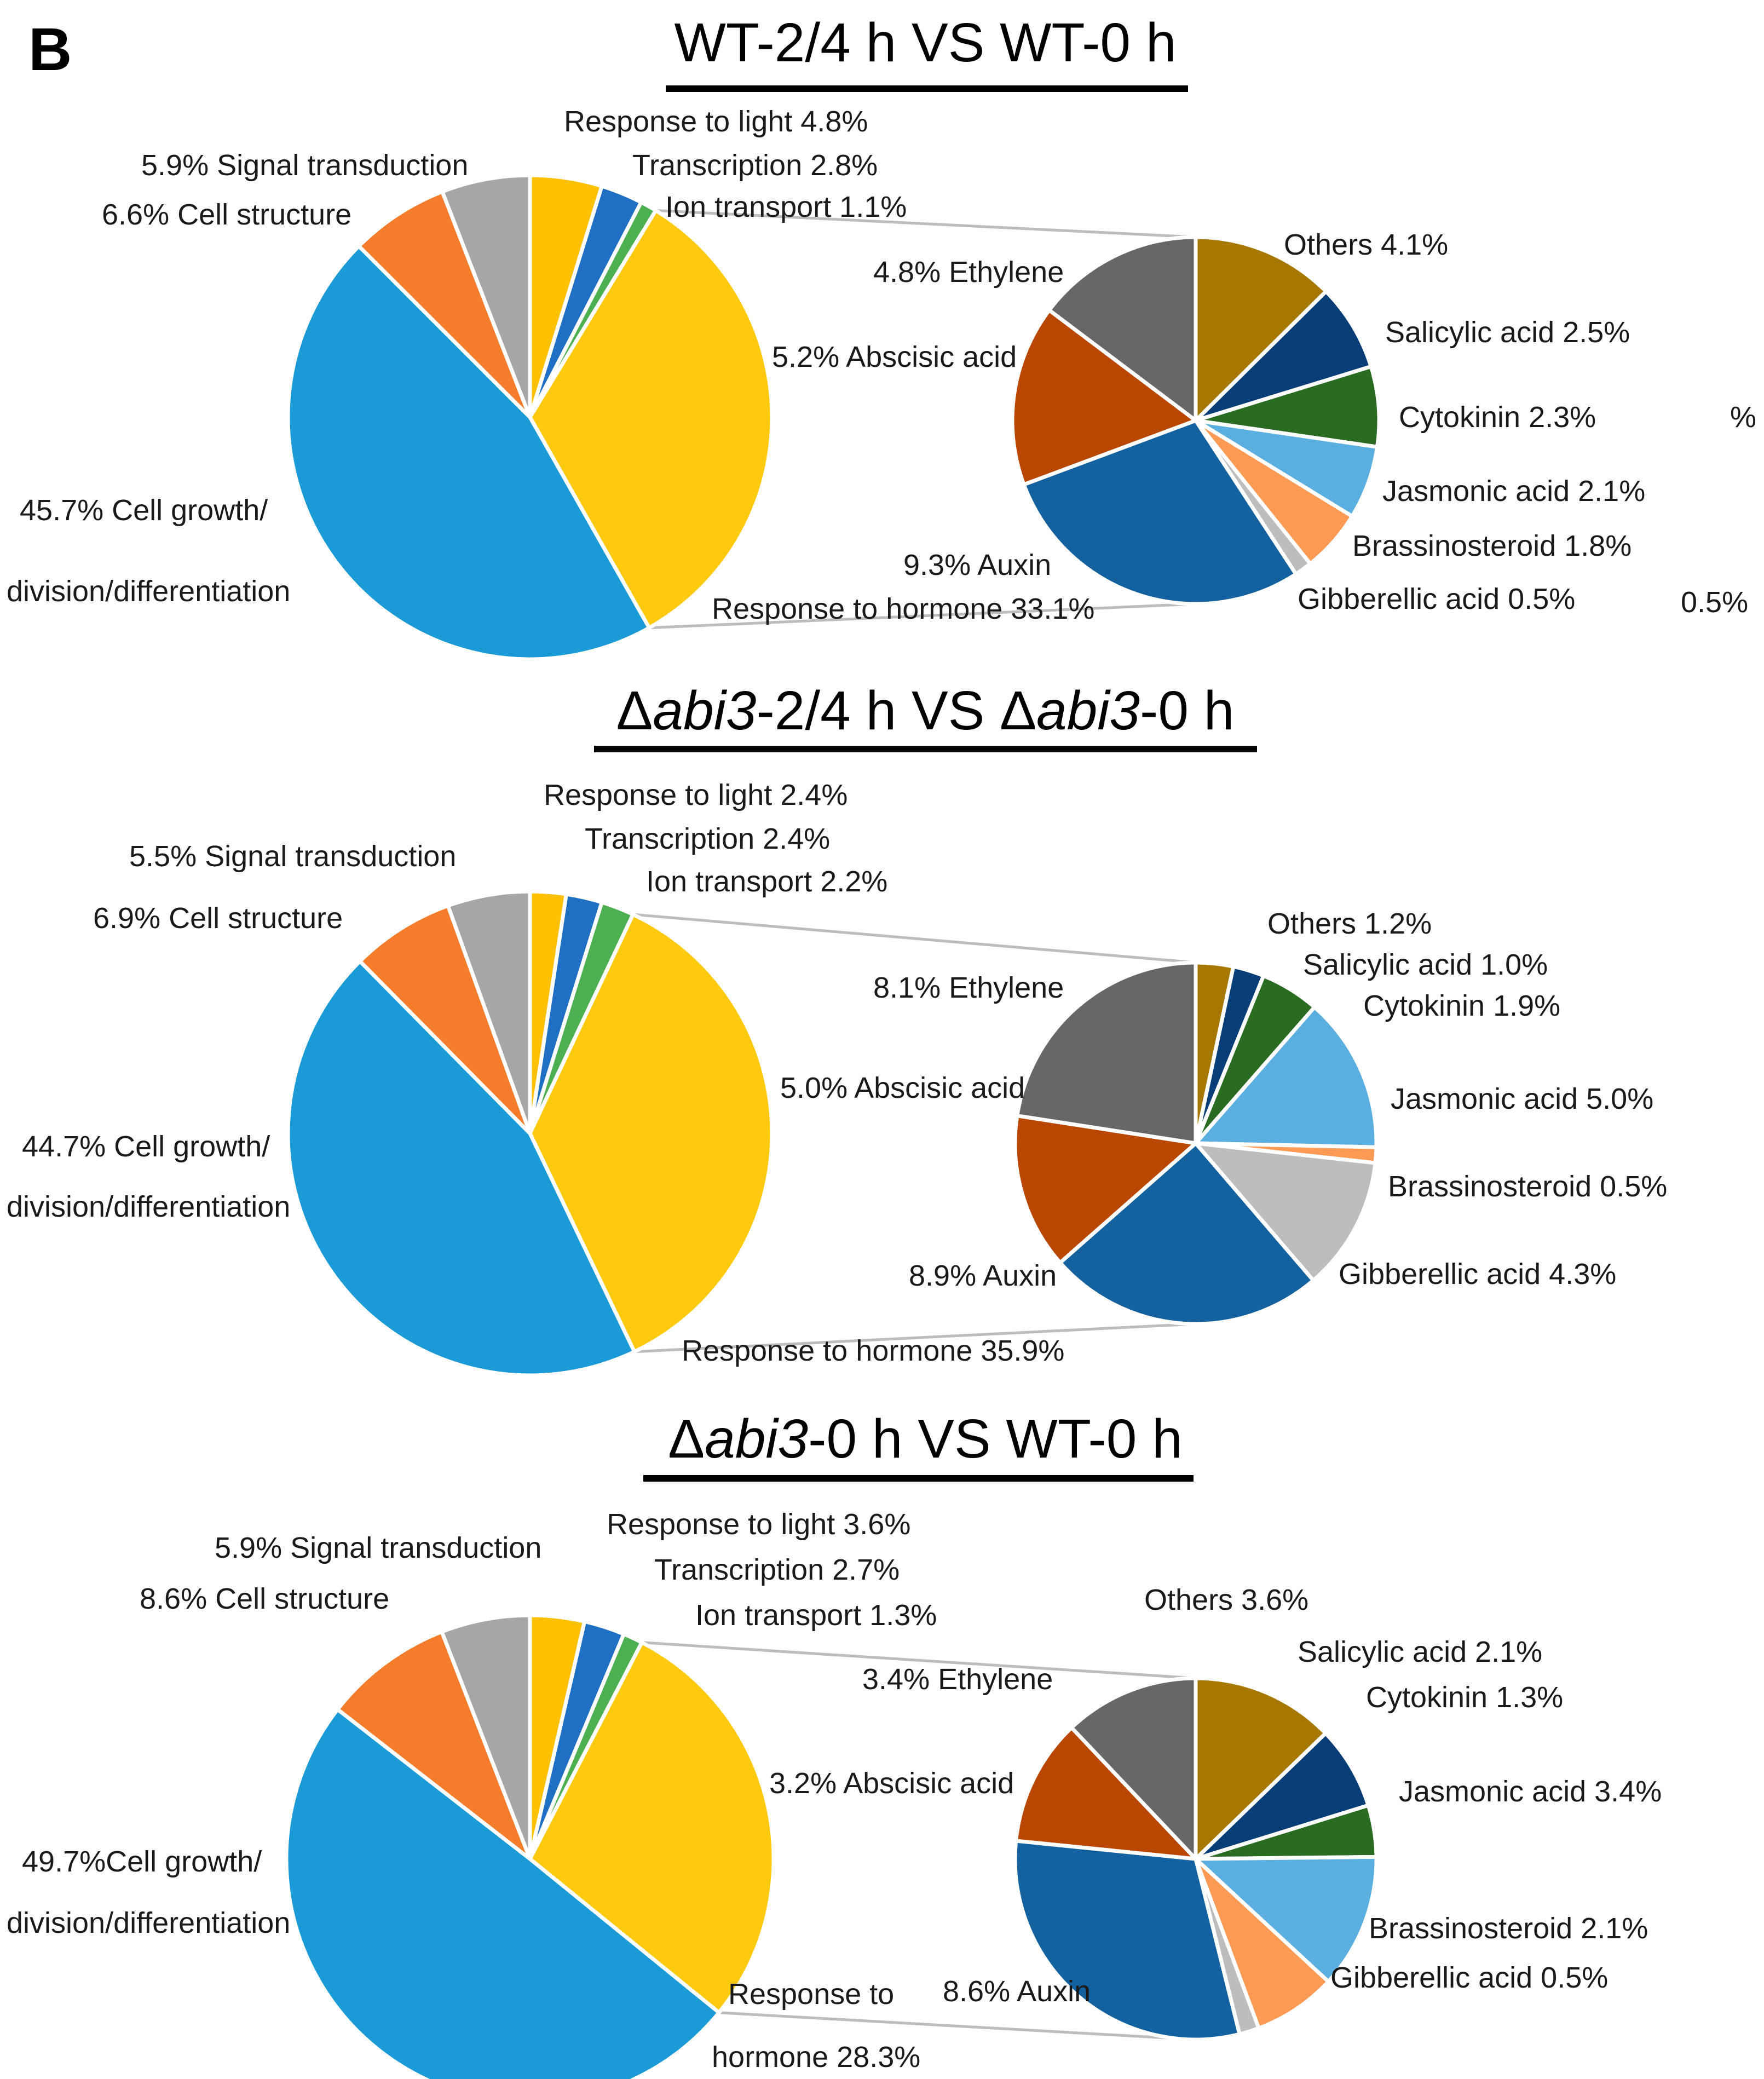 The image size is (1764, 2079). What do you see at coordinates (1285, 1212) in the screenshot?
I see `hormone-slice-gibberellic-acid` at bounding box center [1285, 1212].